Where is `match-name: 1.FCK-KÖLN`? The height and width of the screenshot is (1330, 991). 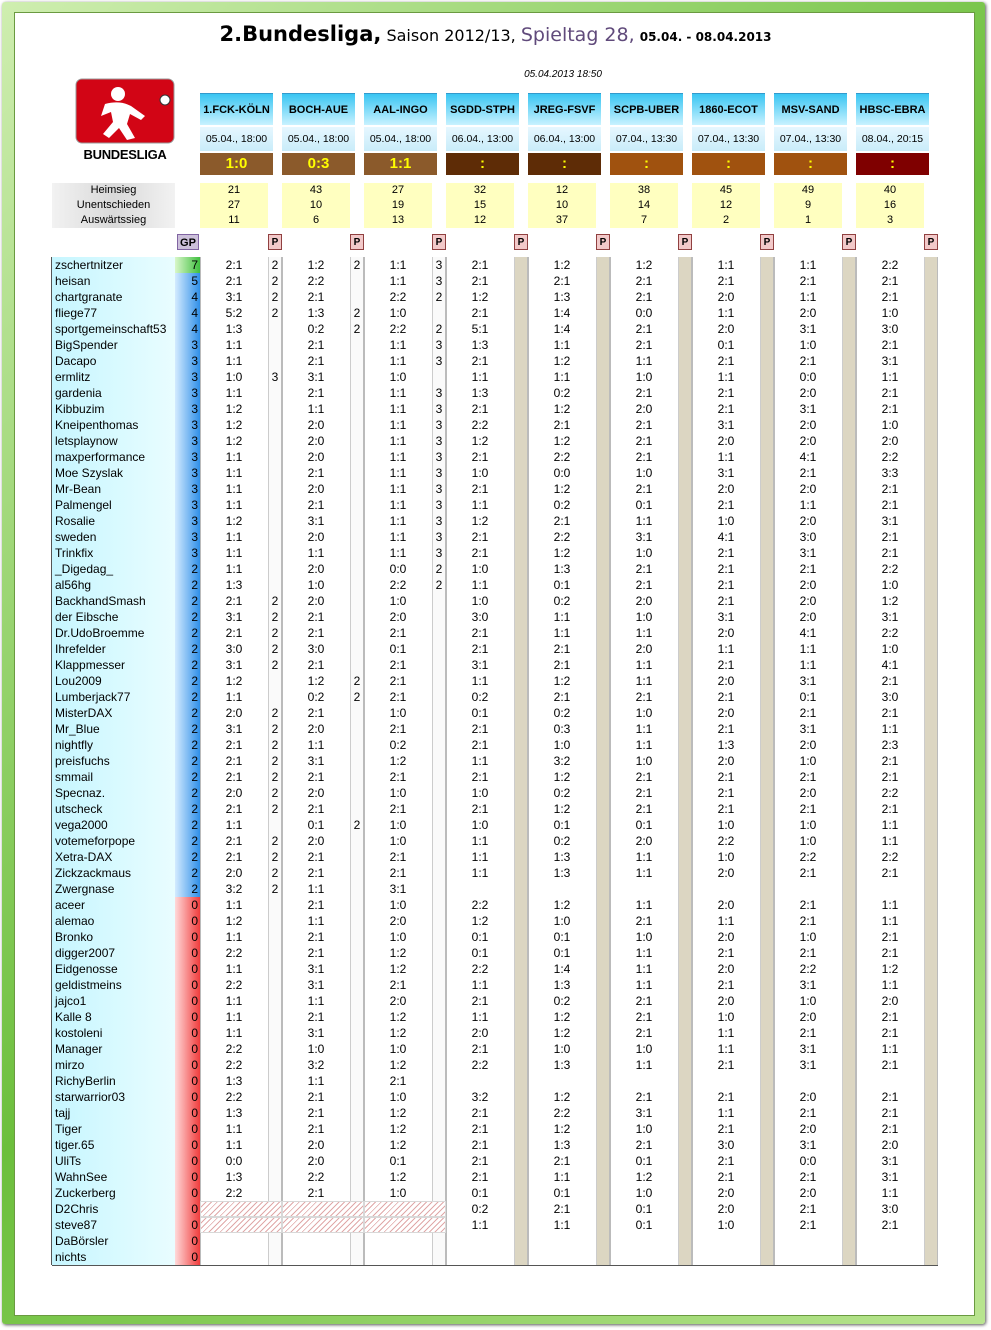
match-name: 1.FCK-KÖLN is located at coordinates (236, 109).